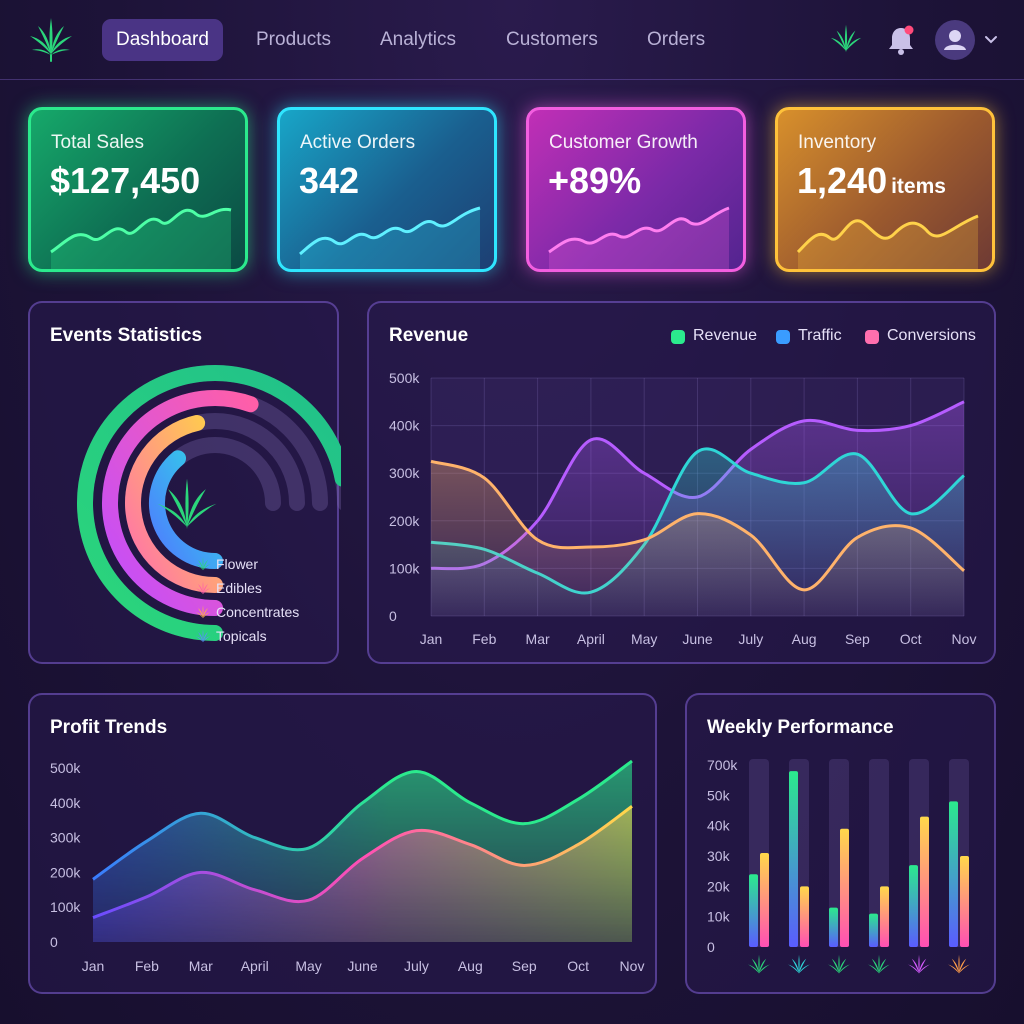 Image resolution: width=1024 pixels, height=1024 pixels. Describe the element at coordinates (552, 39) in the screenshot. I see `nav-customers: Customers` at that location.